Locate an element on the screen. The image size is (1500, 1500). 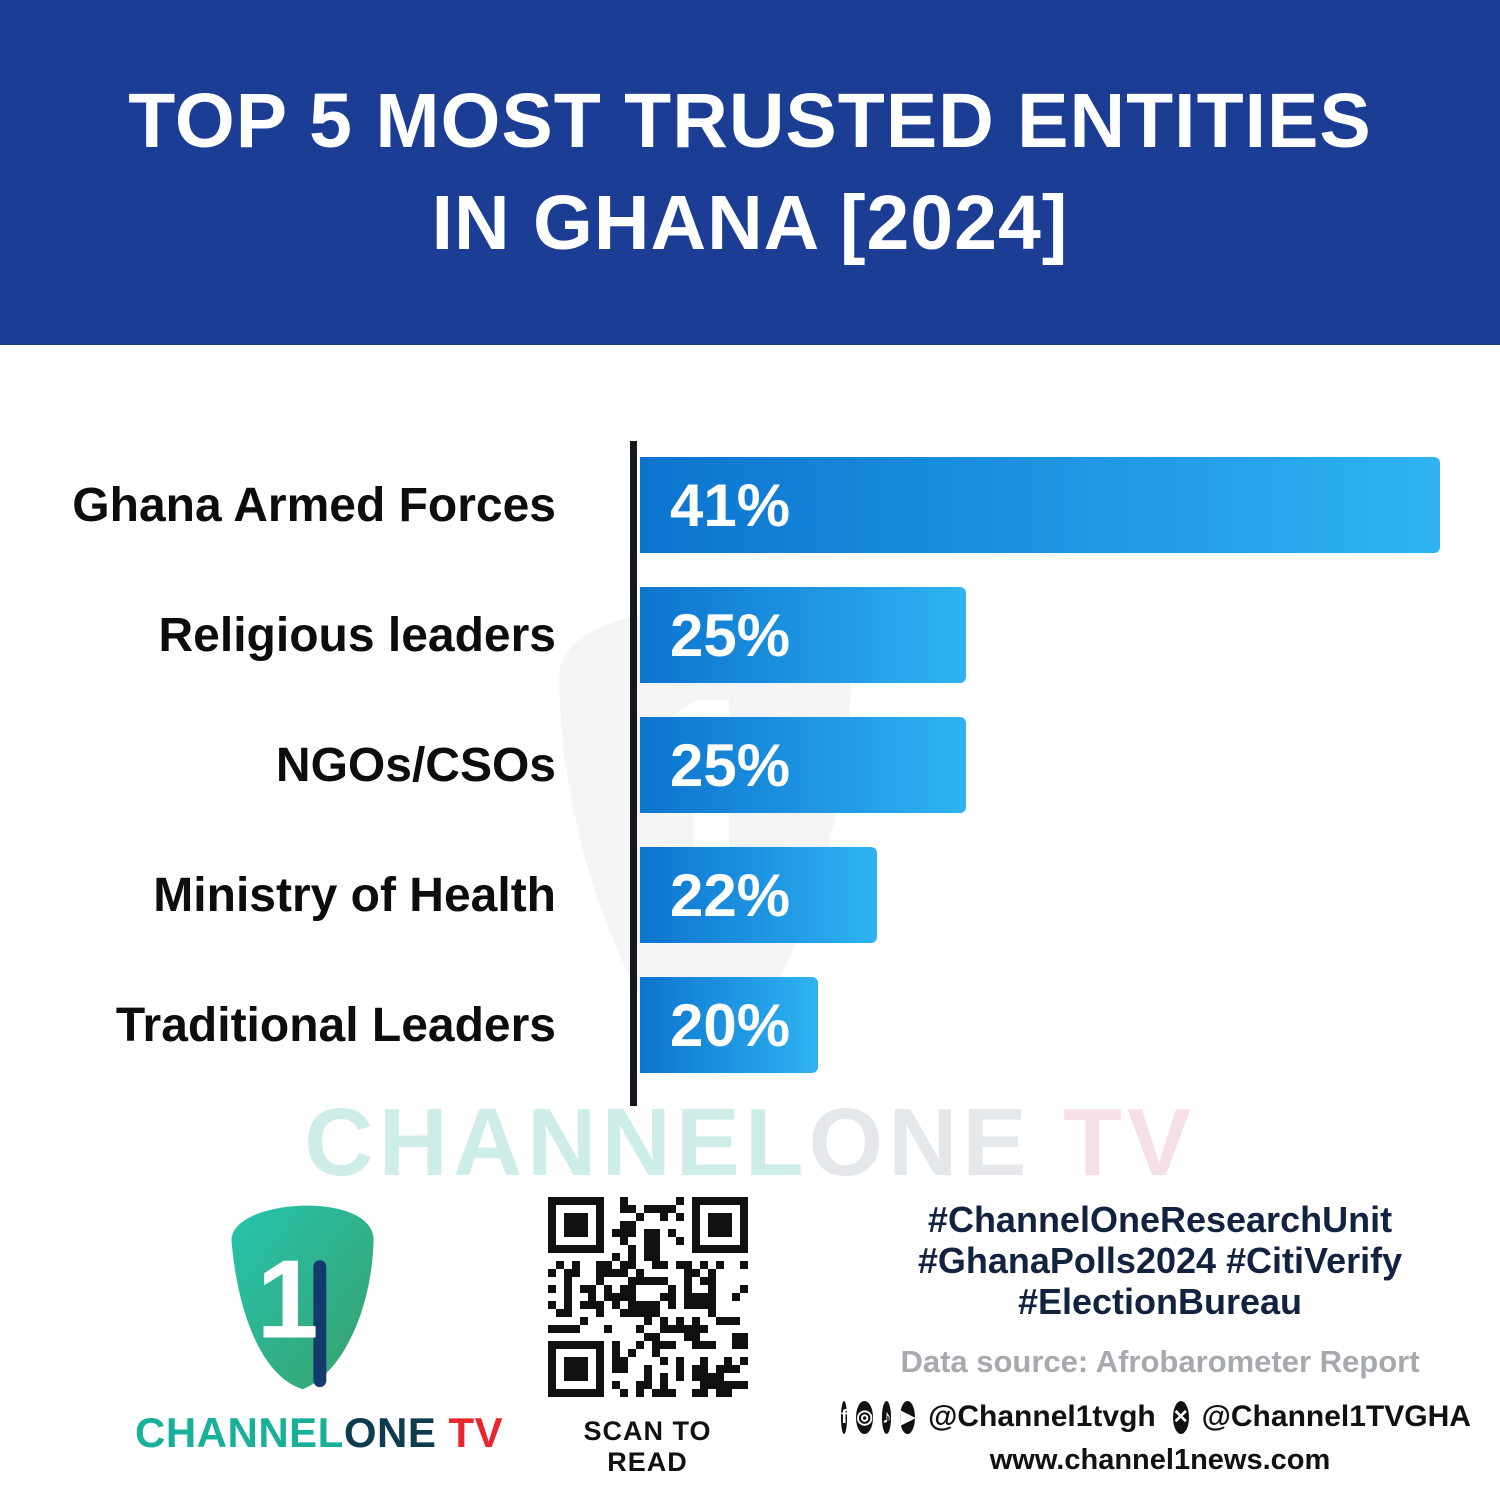
watermark-one: ONE is located at coordinates (920, 1142).